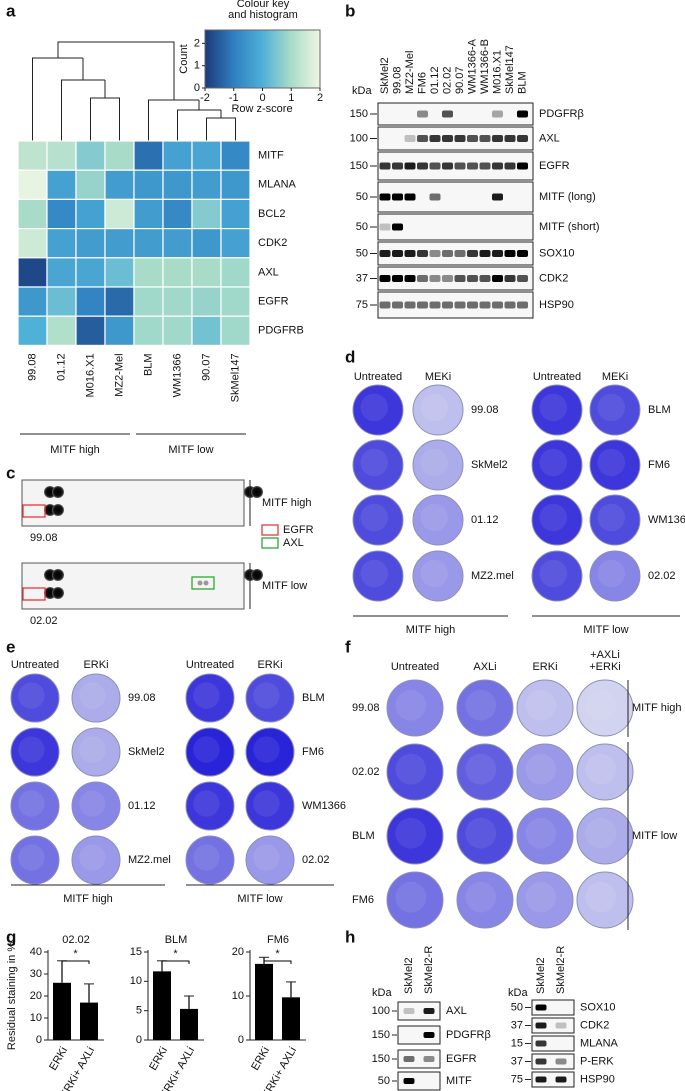 The image size is (685, 1091). What do you see at coordinates (485, 520) in the screenshot?
I see `cell-line-label: 01.12` at bounding box center [485, 520].